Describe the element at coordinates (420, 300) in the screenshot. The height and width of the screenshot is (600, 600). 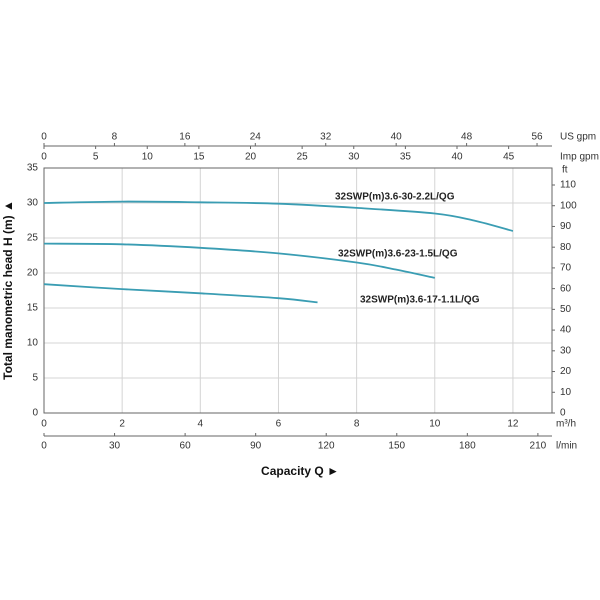
I see `curve-label: 32SWP(m)3.6-17-1.1L/QG` at that location.